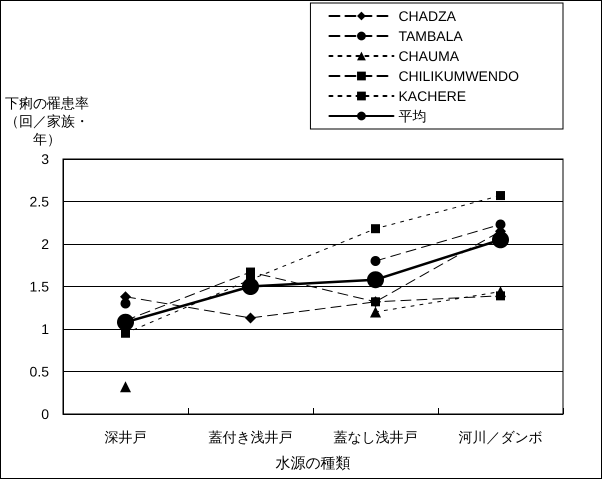  I want to click on y-tick-label: 3, so click(45, 159).